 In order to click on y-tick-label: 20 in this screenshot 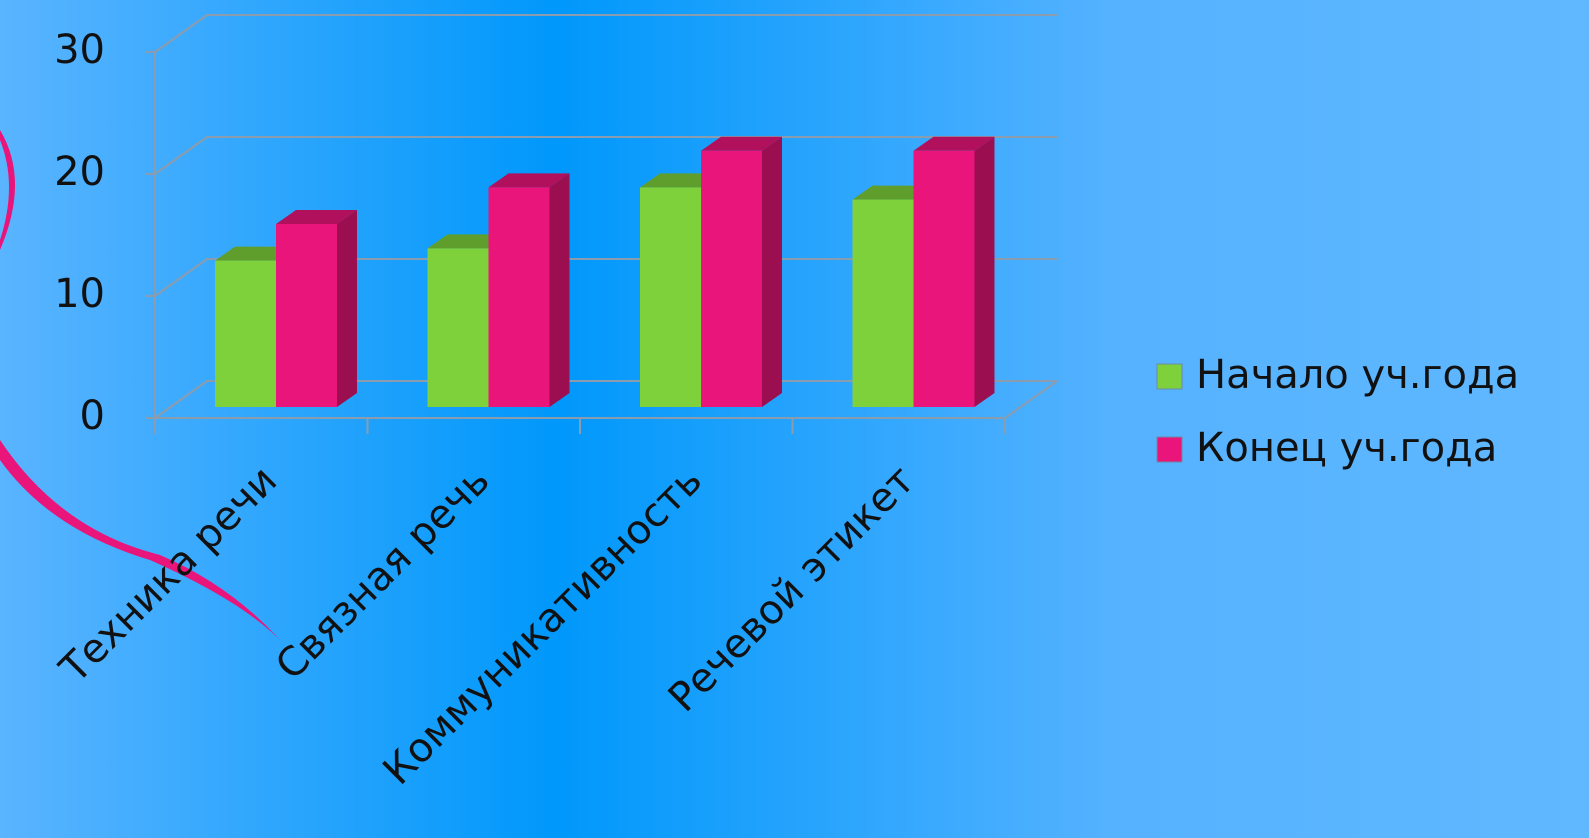, I will do `click(79, 172)`.